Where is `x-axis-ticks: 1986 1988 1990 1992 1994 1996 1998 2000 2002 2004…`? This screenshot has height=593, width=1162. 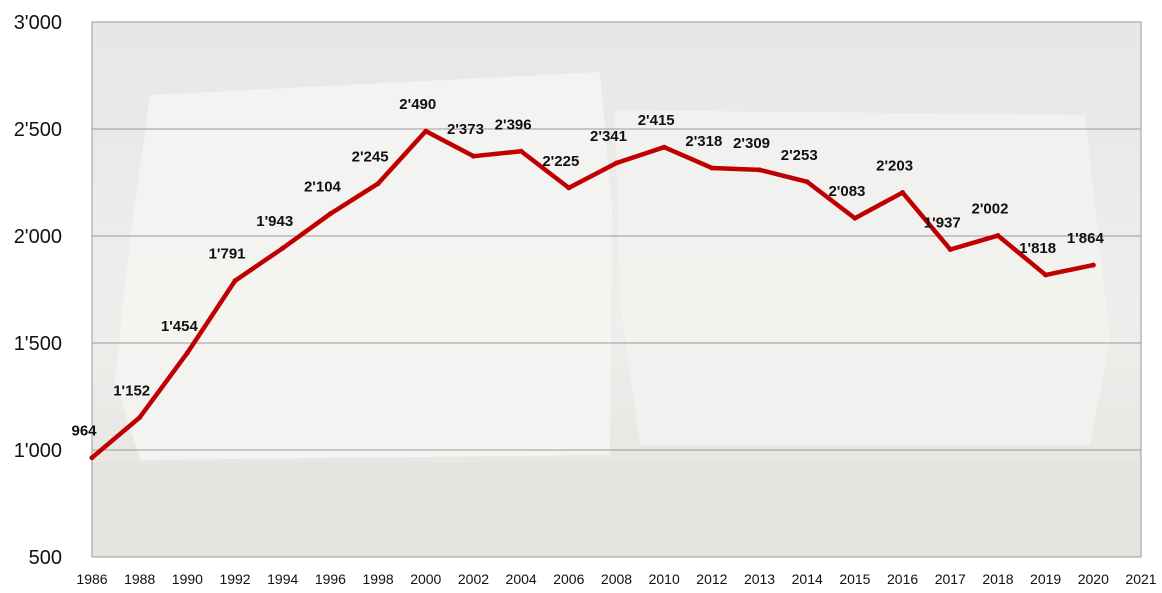
x-axis-ticks: 1986 1988 1990 1992 1994 1996 1998 2000 2002 2004… is located at coordinates (616, 579).